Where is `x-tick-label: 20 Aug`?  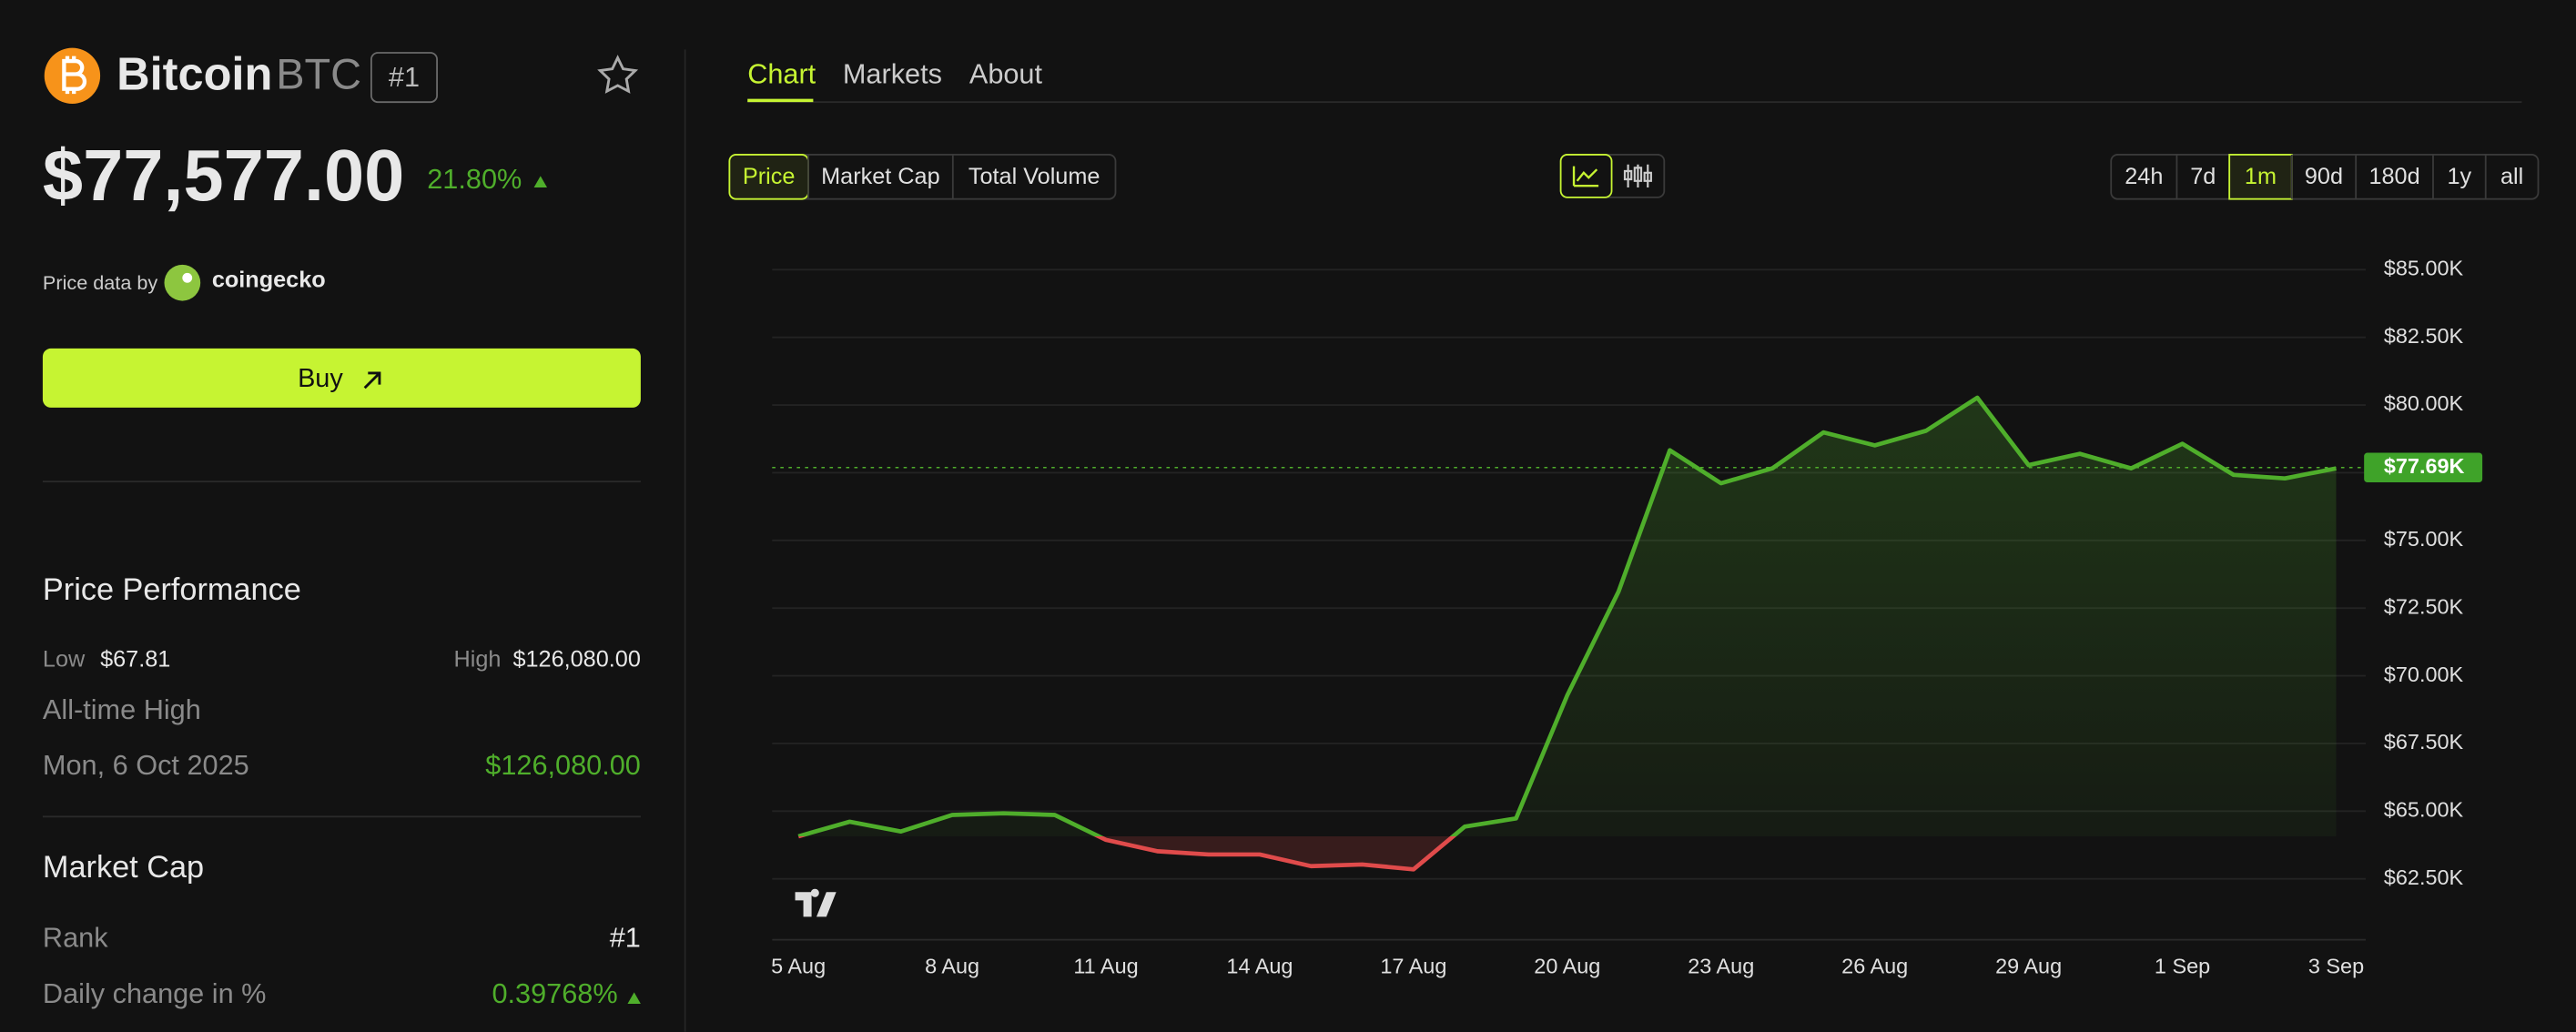 x-tick-label: 20 Aug is located at coordinates (1567, 966).